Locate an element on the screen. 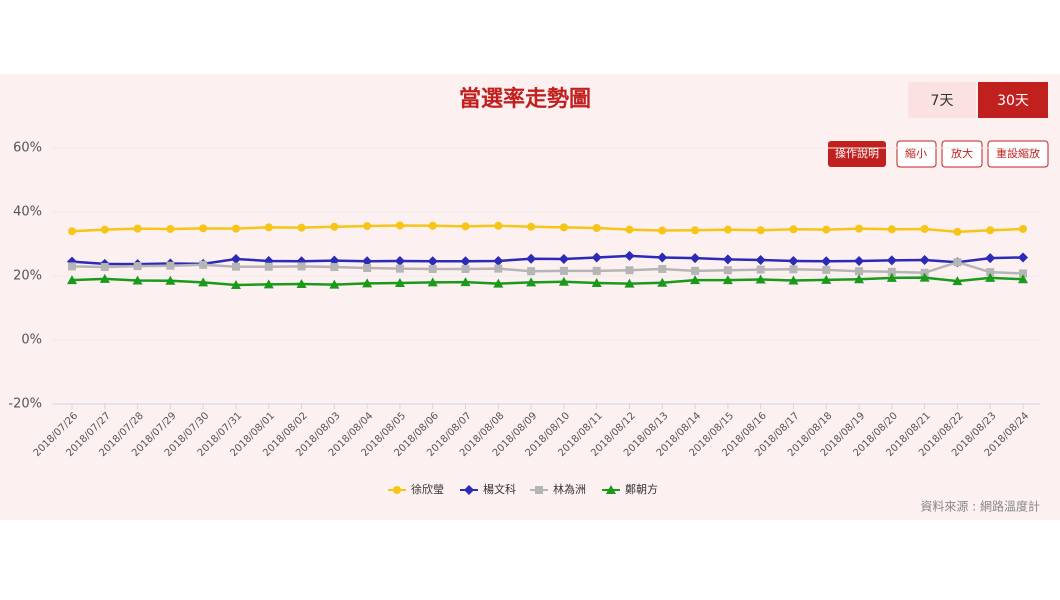 This screenshot has height=600, width=1060. tool-button-label: 放大 is located at coordinates (962, 153).